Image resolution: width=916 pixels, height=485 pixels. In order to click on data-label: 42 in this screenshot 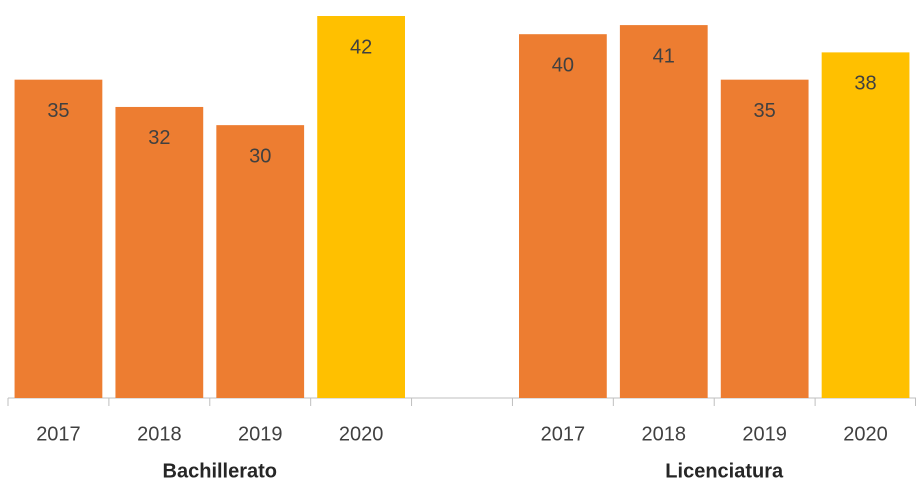, I will do `click(361, 47)`.